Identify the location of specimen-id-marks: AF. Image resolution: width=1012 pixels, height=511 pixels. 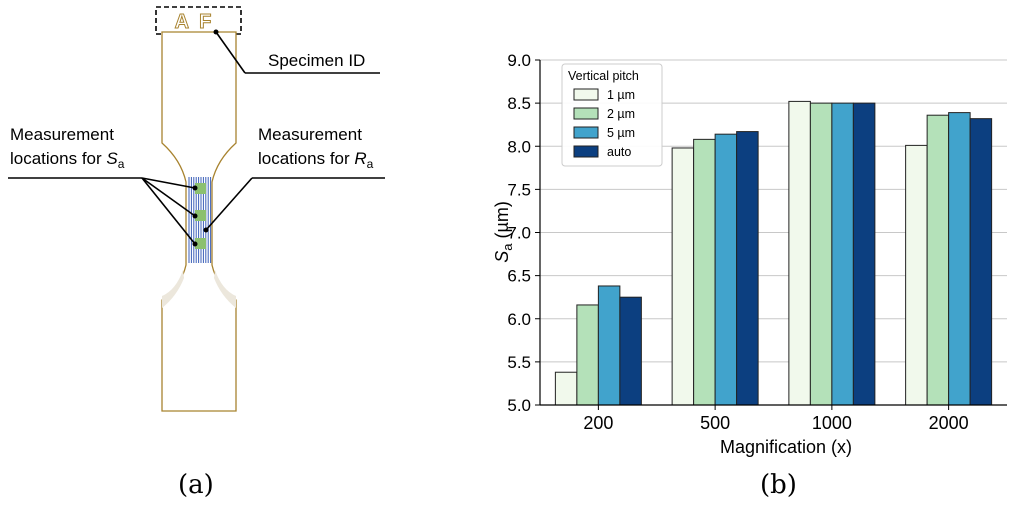
(198, 22).